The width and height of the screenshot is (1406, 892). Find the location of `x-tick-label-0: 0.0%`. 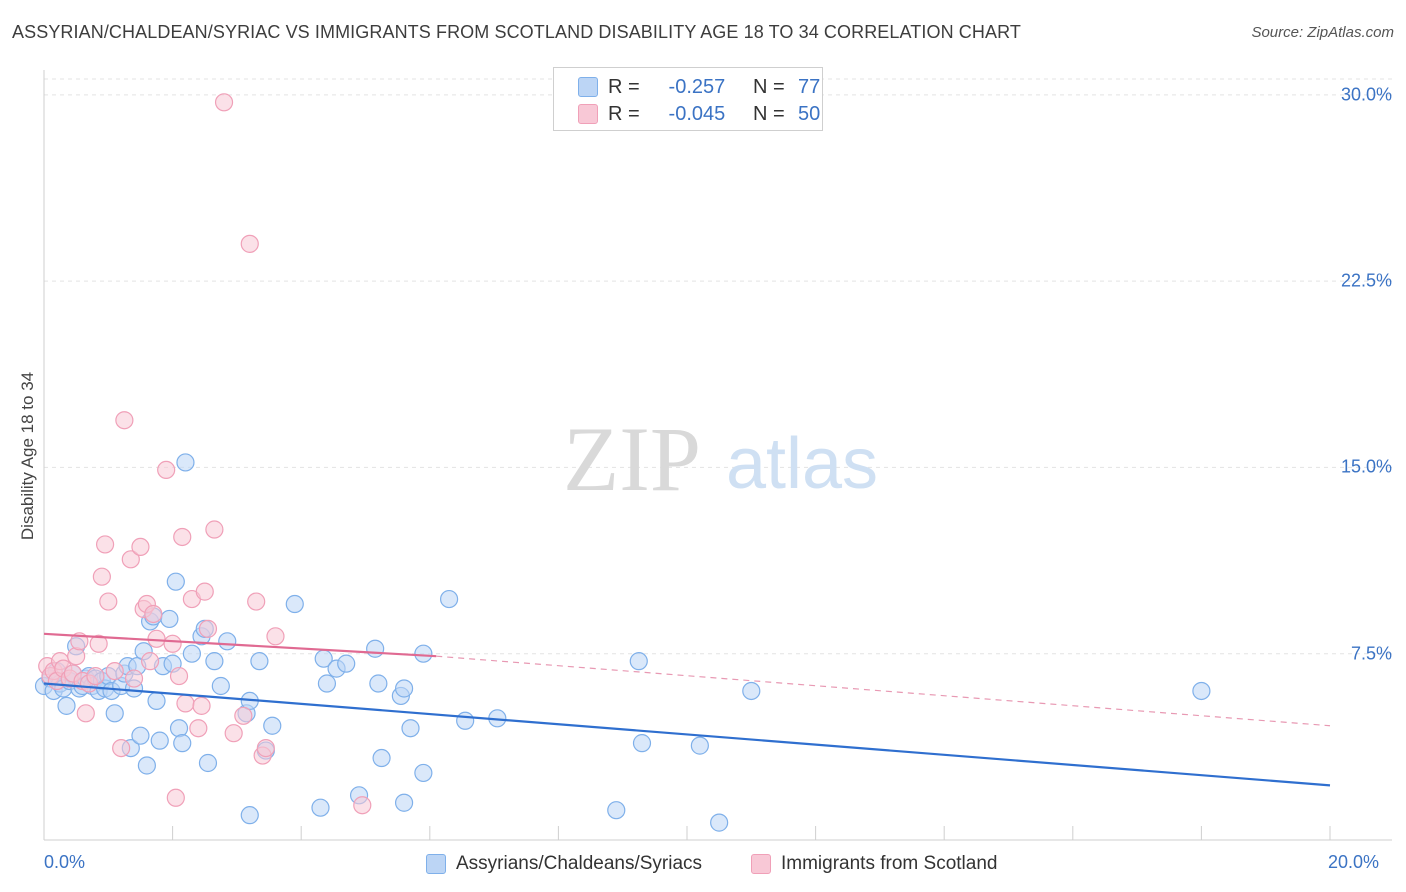

x-tick-label-0: 0.0% is located at coordinates (65, 862).